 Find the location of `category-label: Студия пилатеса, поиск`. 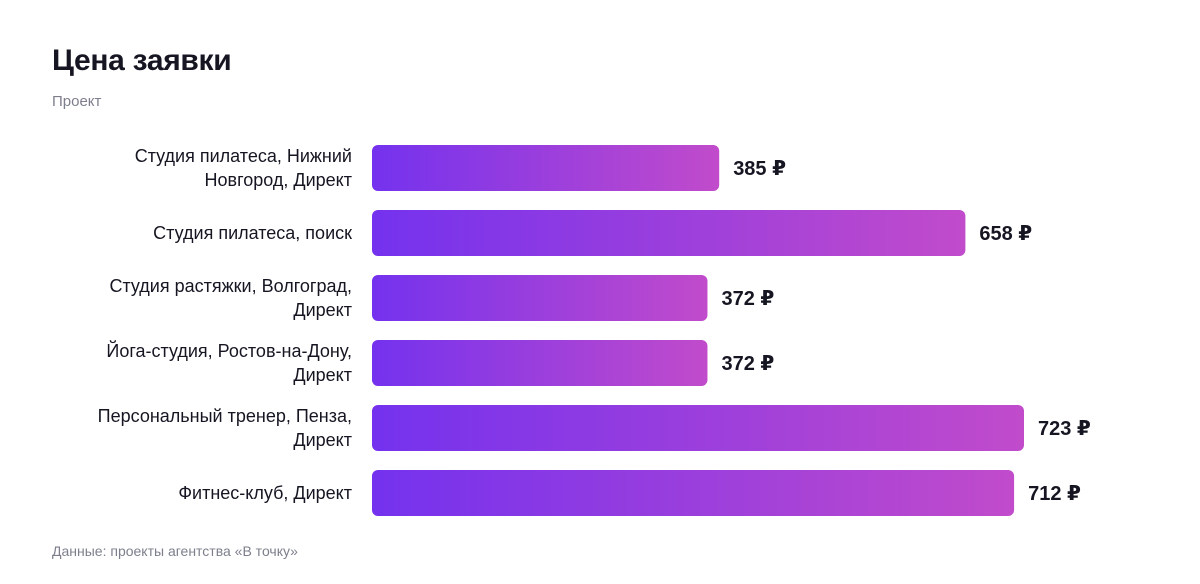

category-label: Студия пилатеса, поиск is located at coordinates (252, 233).